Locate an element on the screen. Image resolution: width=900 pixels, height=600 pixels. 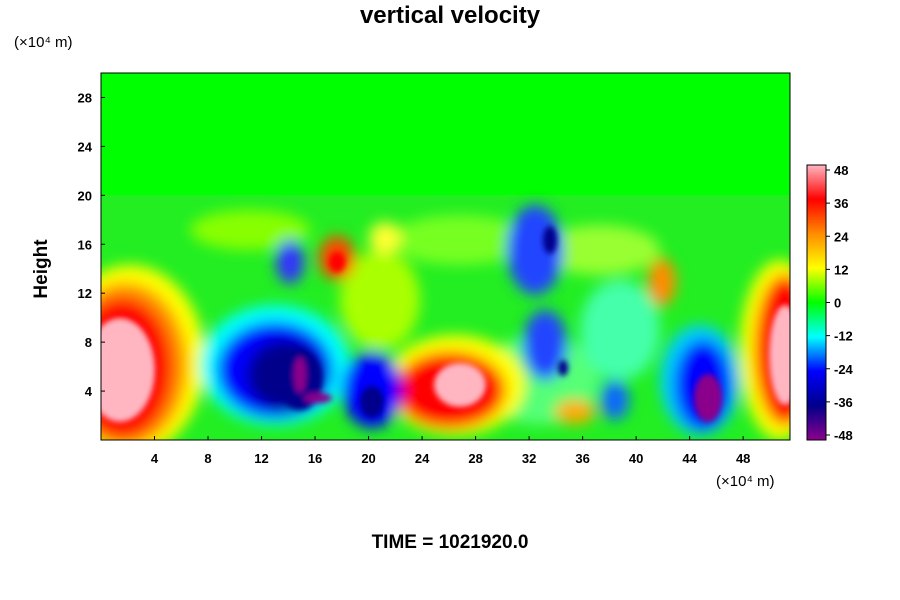
x-tick-label: 20 is located at coordinates (368, 458).